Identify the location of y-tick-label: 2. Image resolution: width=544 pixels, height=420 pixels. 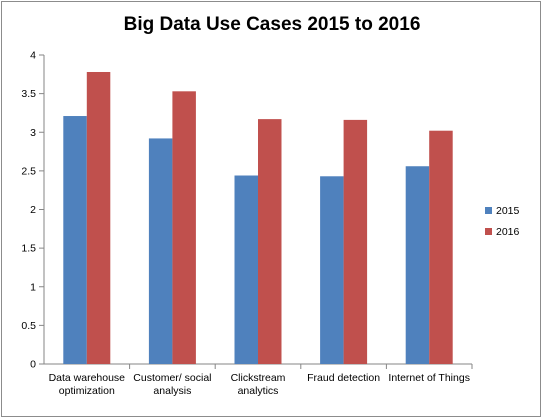
(33, 210).